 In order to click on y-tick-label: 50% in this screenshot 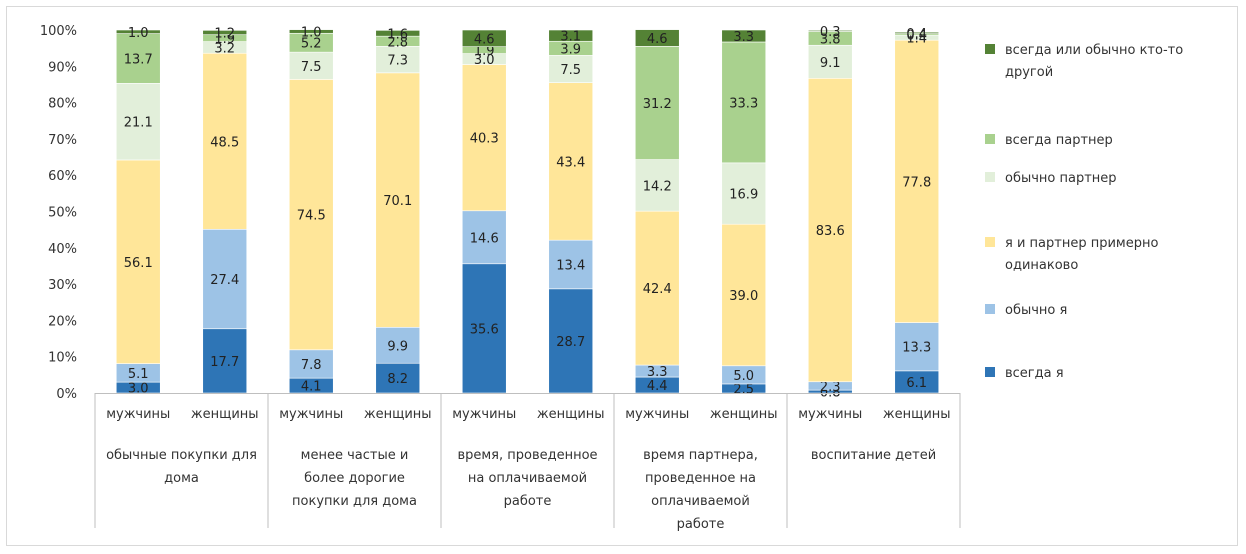, I will do `click(62, 213)`.